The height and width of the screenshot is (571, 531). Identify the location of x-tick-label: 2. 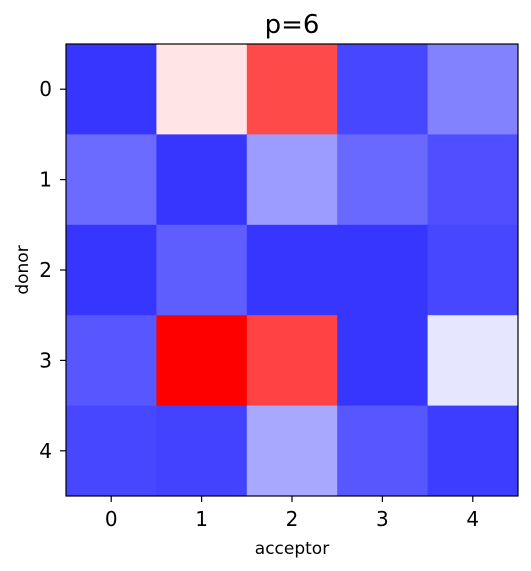
(292, 519).